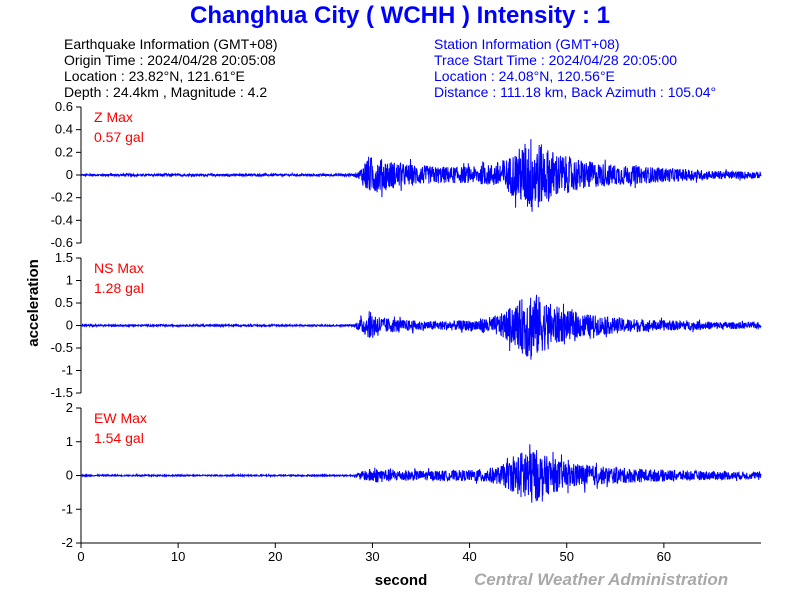 The image size is (800, 600). What do you see at coordinates (80, 556) in the screenshot?
I see `x-tick-label: 0` at bounding box center [80, 556].